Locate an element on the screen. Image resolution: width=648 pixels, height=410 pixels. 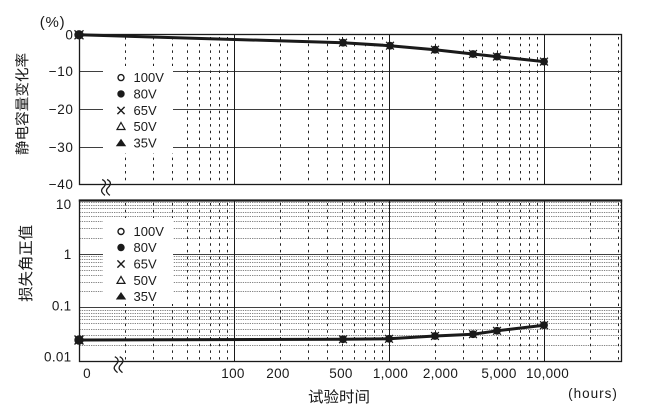
svg-text: 0.01 is located at coordinates (57, 357).